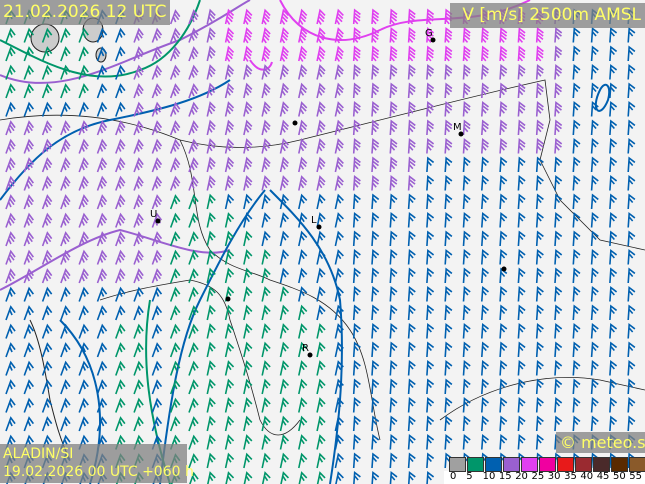 This screenshot has width=645, height=484. Describe the element at coordinates (429, 33) in the screenshot. I see `city-label: G` at that location.